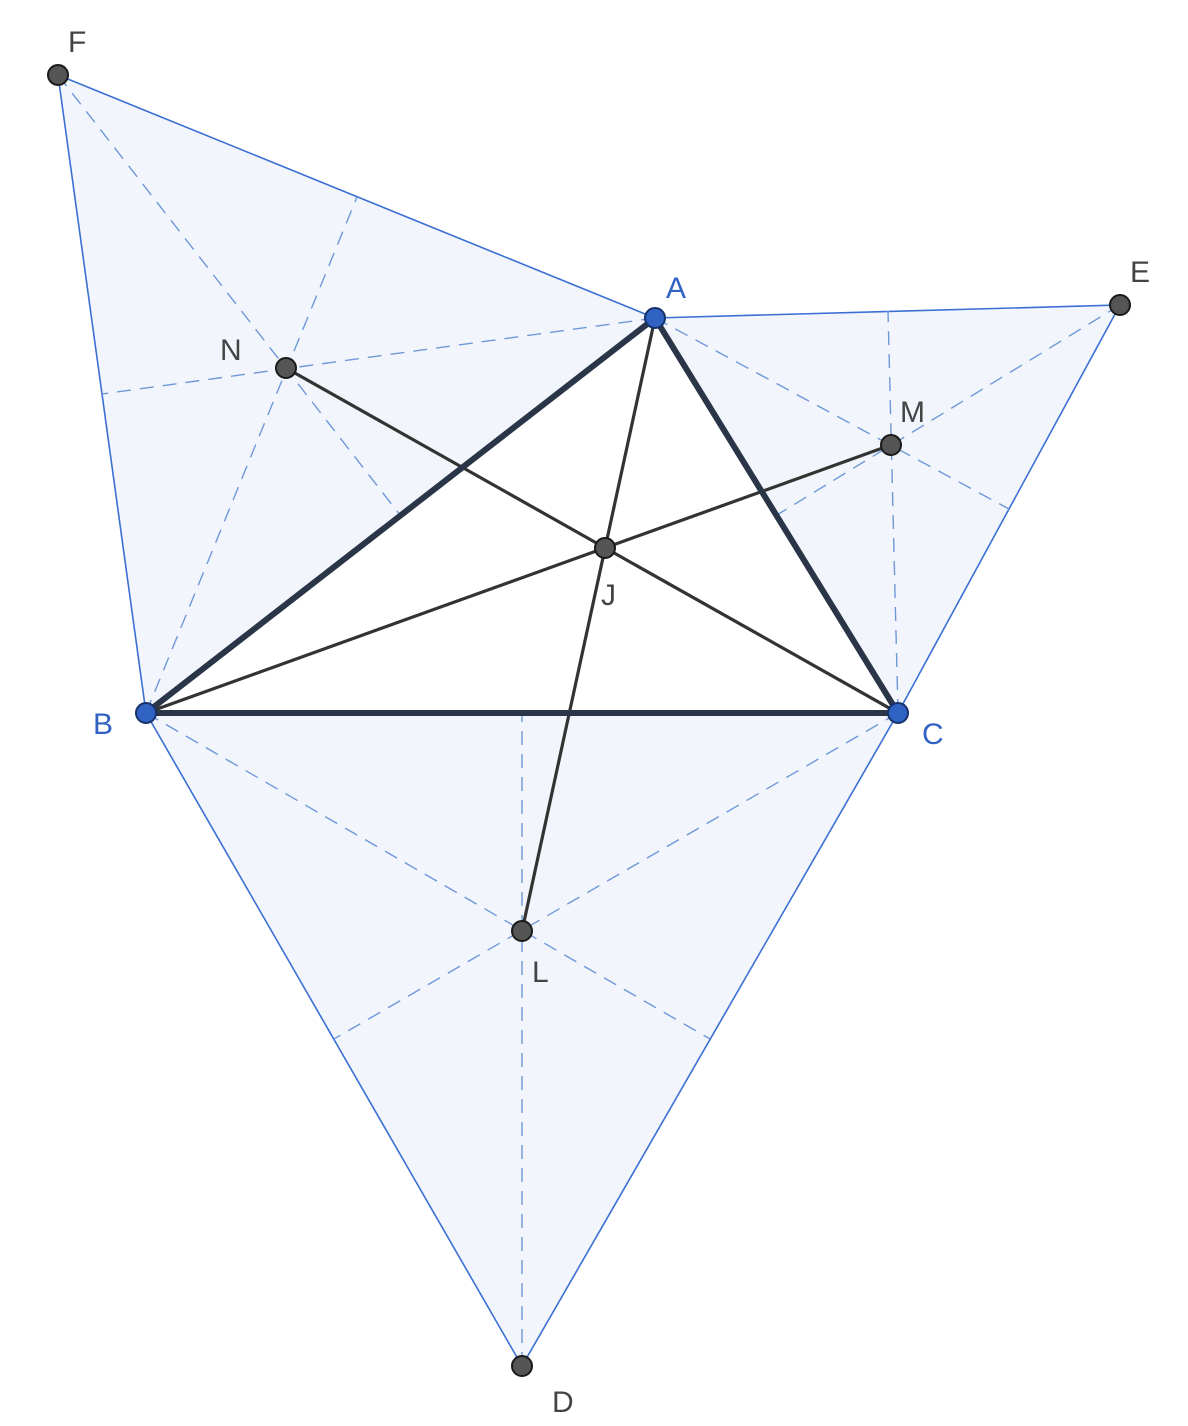  I want to click on median-a-m, so click(832, 413).